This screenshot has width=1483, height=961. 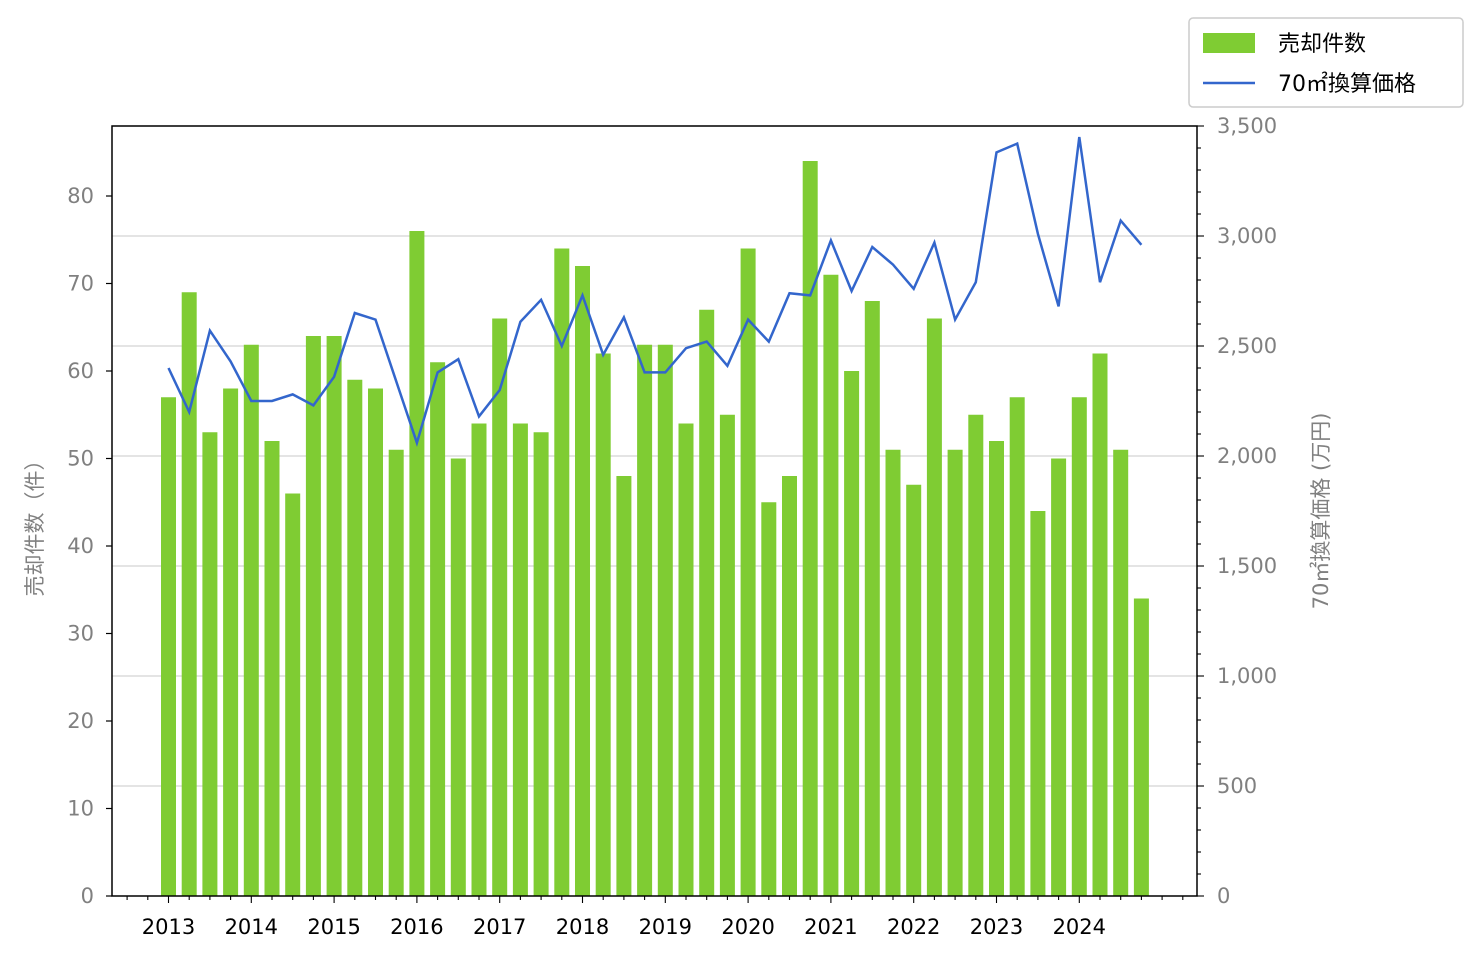 What do you see at coordinates (499, 927) in the screenshot?
I see `x-tick-label: 2017` at bounding box center [499, 927].